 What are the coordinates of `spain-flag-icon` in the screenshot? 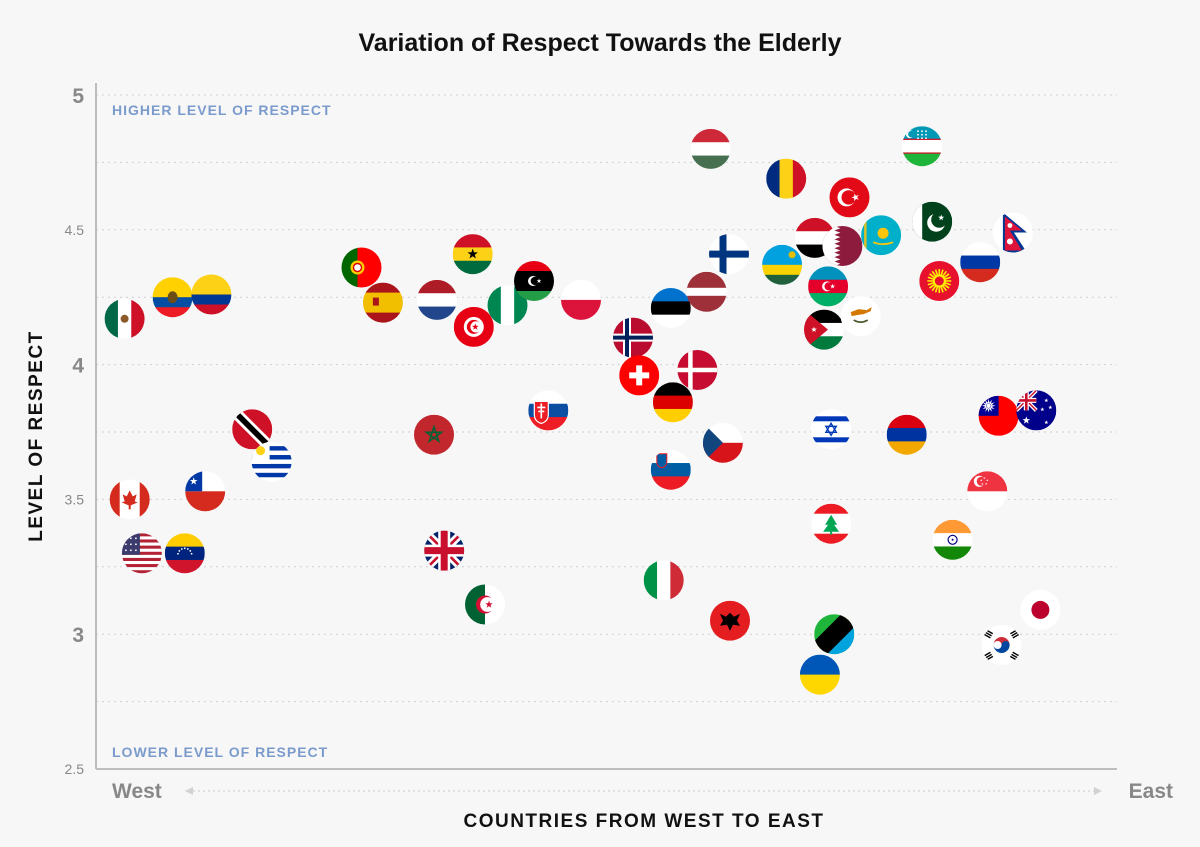 It's located at (382, 302).